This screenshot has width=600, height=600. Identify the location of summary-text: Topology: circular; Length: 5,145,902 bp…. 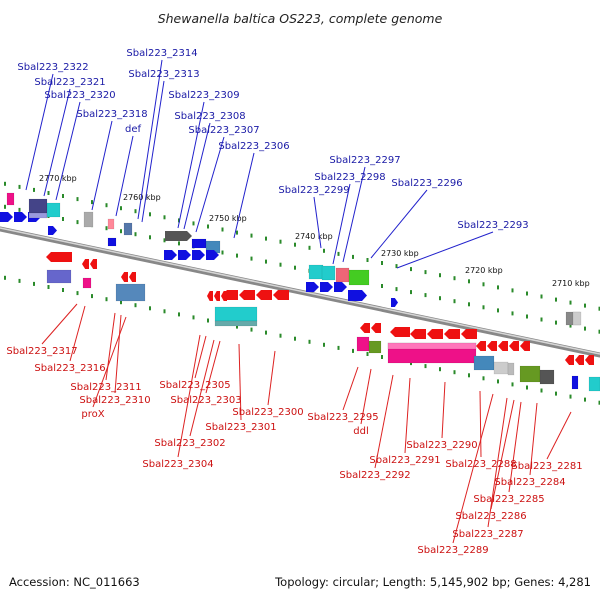
(432, 582).